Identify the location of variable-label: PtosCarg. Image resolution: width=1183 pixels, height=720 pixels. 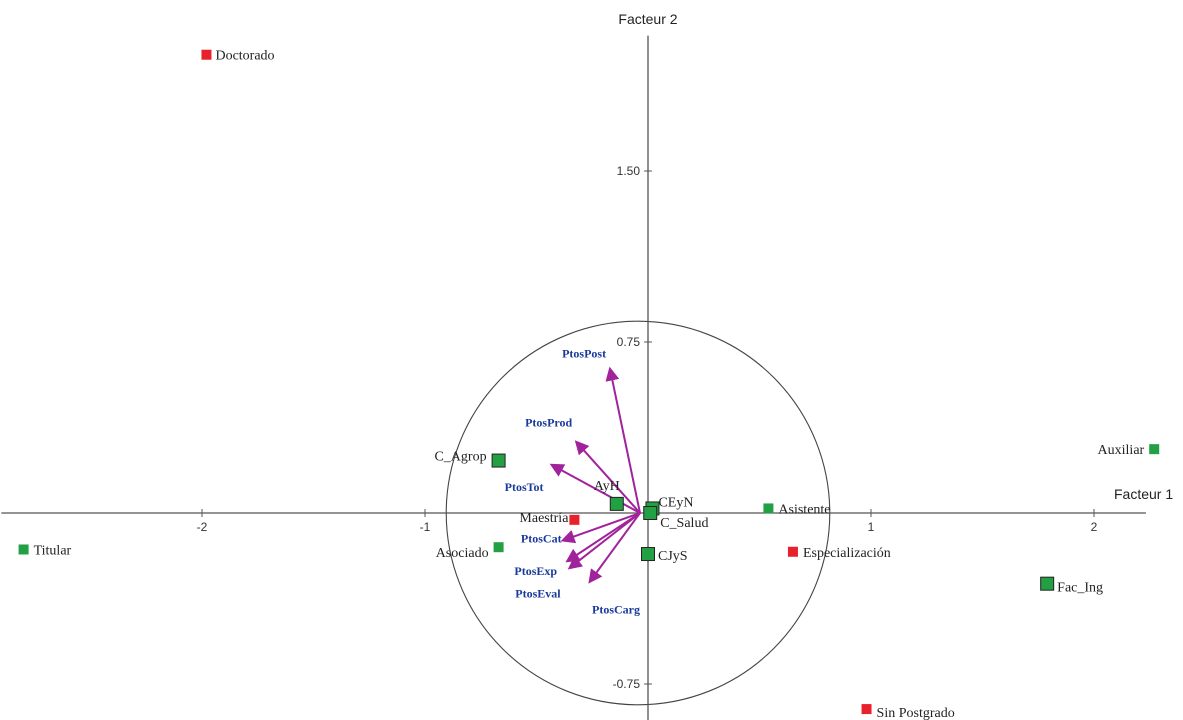
(616, 609).